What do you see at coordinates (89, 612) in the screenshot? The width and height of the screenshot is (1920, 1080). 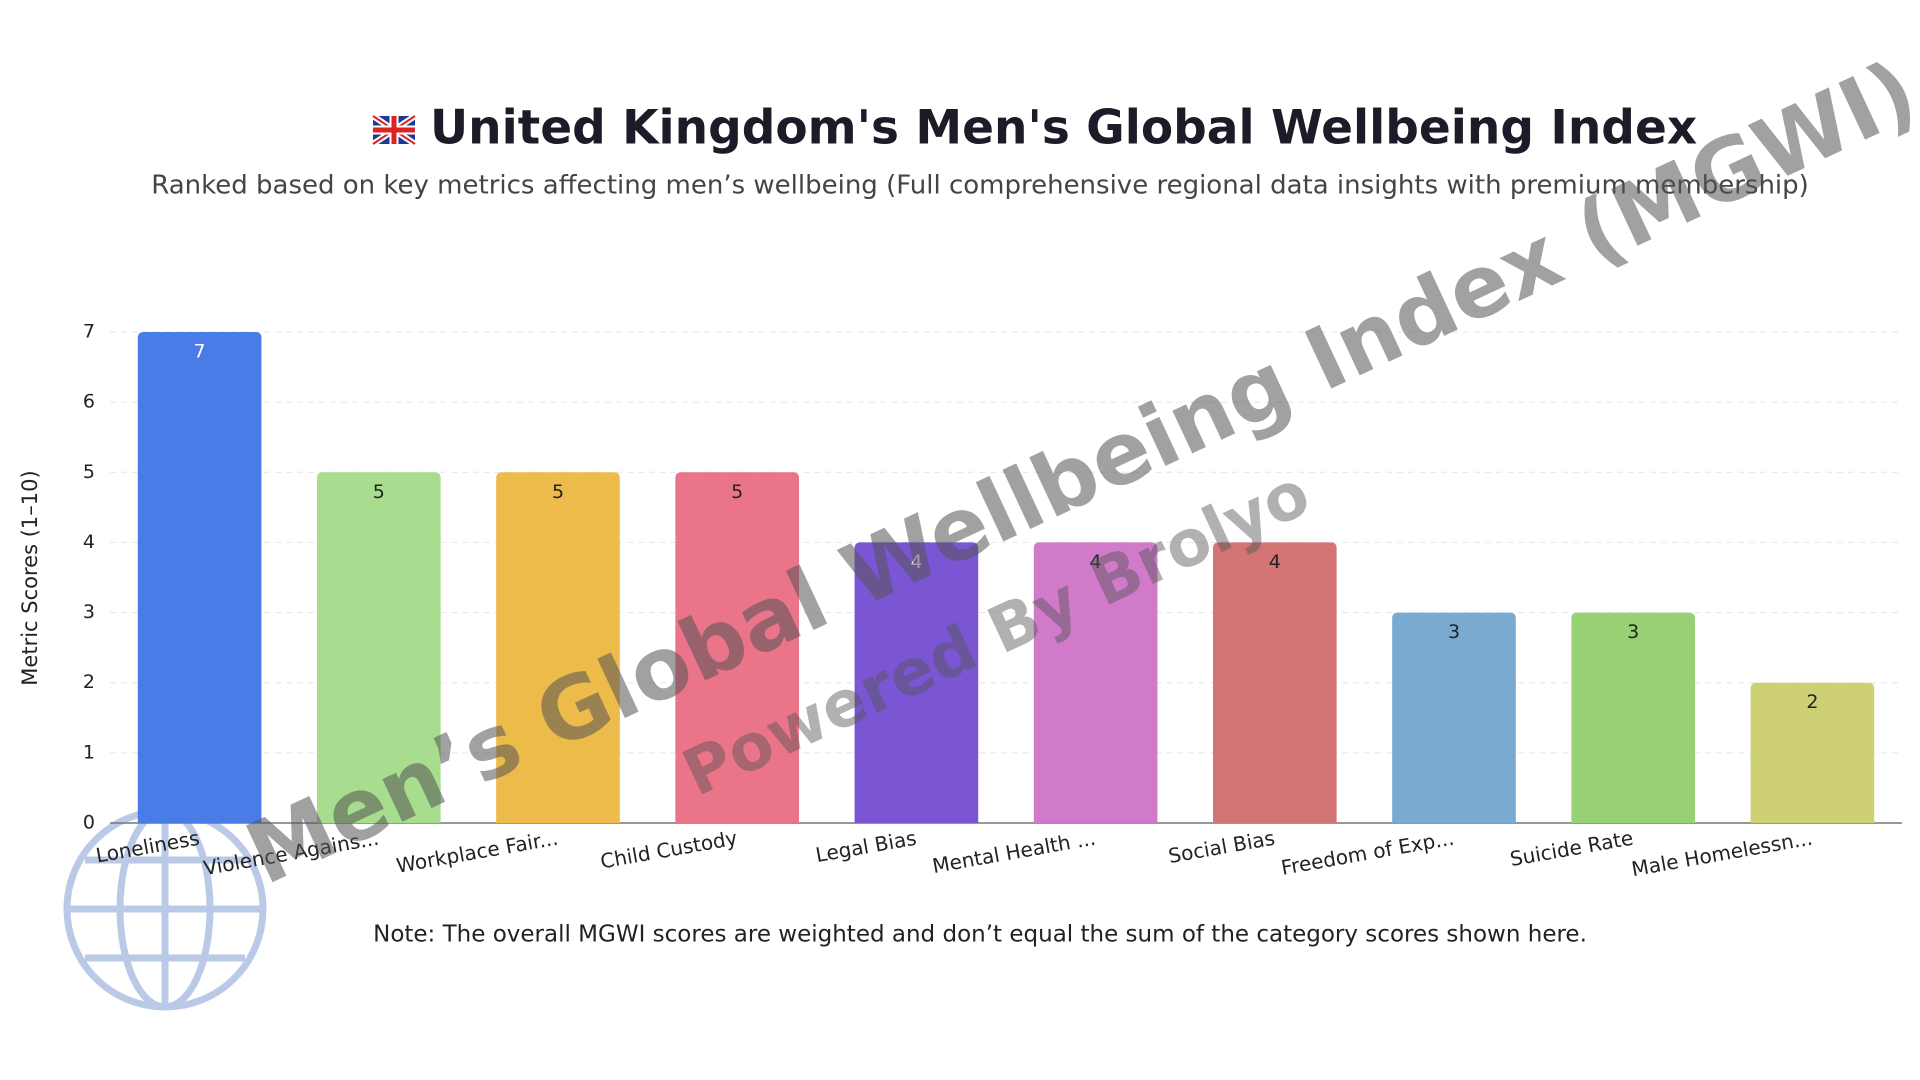 I see `y-tick-label: 3` at bounding box center [89, 612].